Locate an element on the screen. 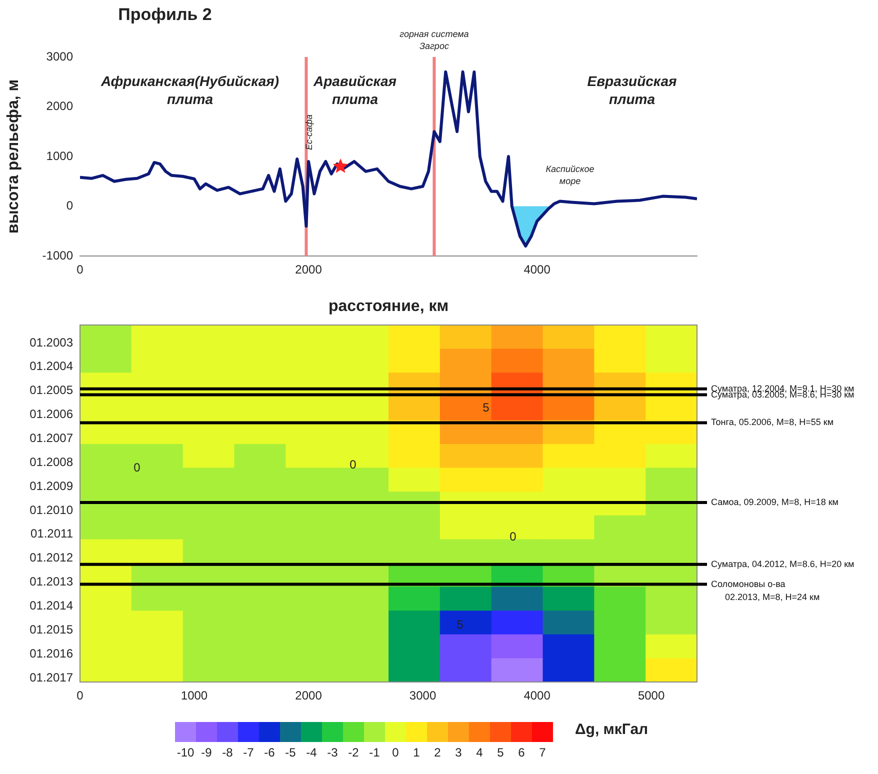  color-bar-label: -4 is located at coordinates (312, 752).